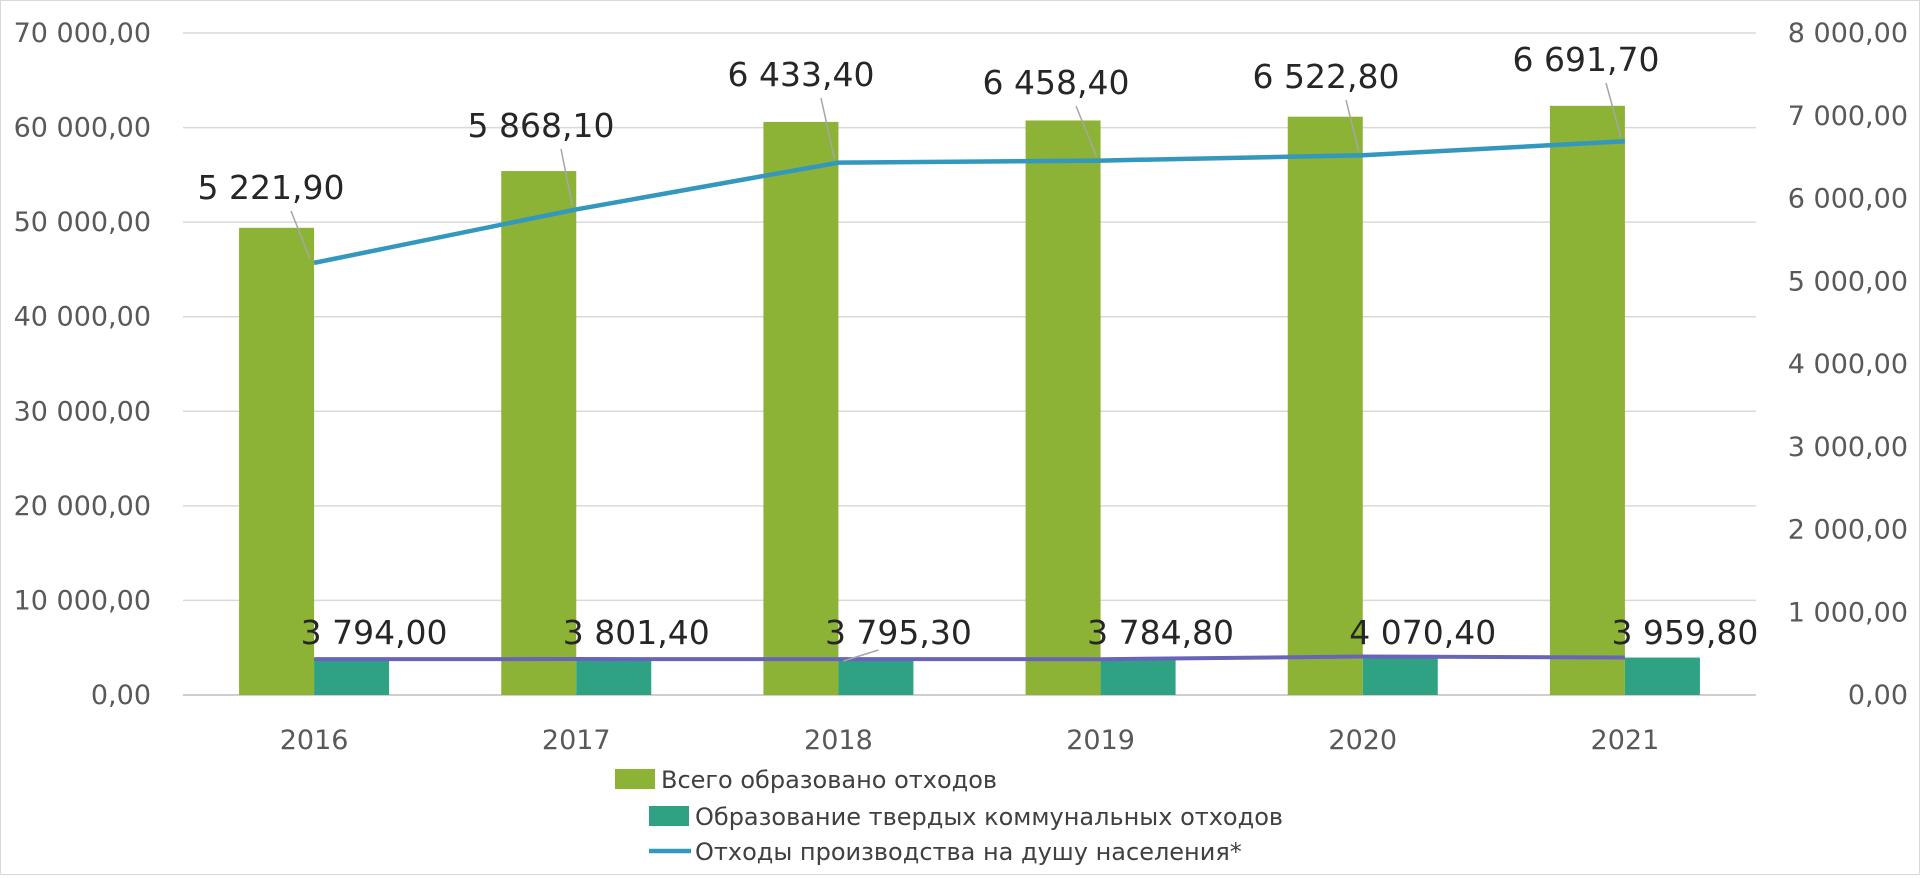 This screenshot has width=1920, height=878. I want to click on data-label-per-capita: 5 868,10, so click(541, 125).